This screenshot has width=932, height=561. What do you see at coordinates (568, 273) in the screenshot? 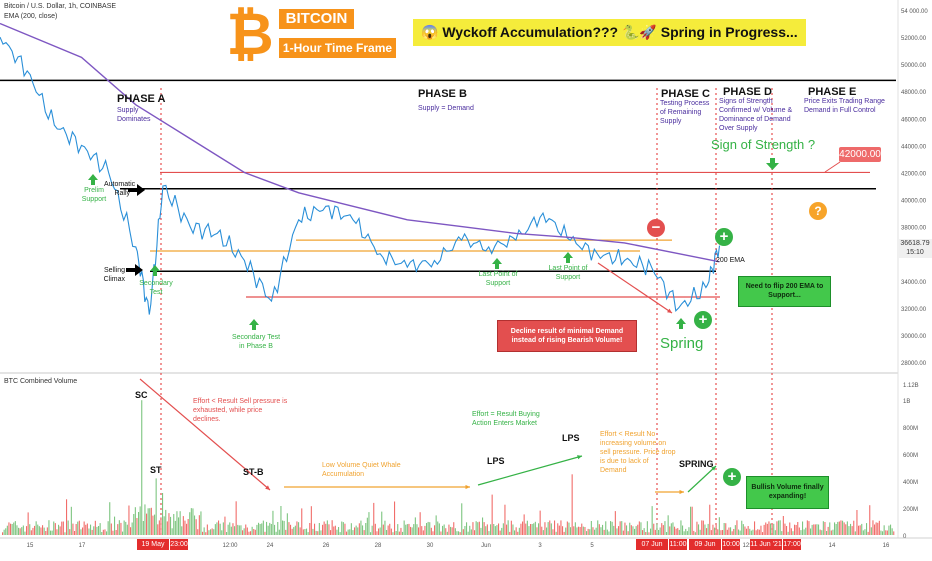
I see `lps-label-2: Last Point of Support` at bounding box center [568, 273].